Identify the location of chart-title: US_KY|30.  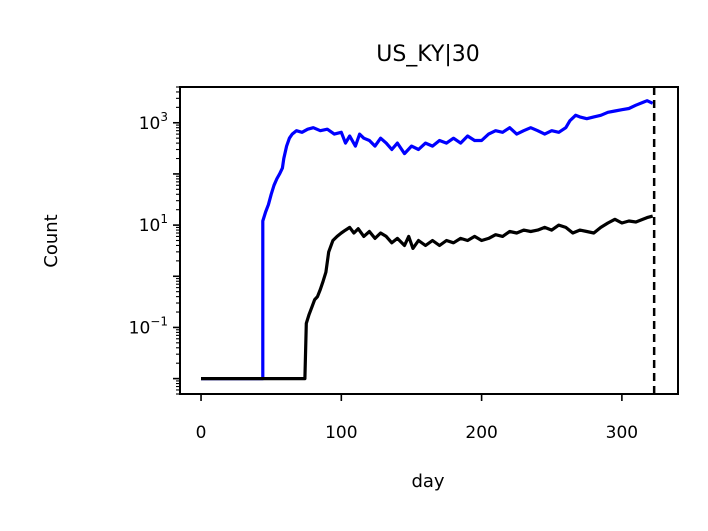
(428, 54).